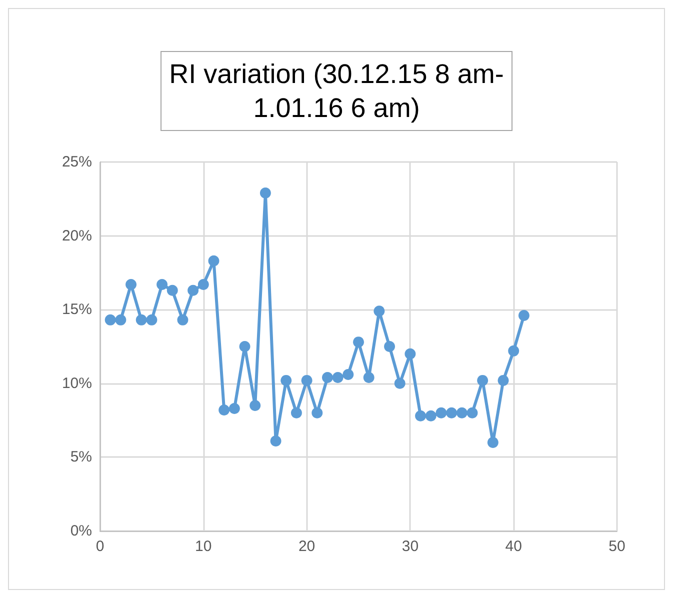  Describe the element at coordinates (81, 457) in the screenshot. I see `y-tick-label: 5%` at that location.